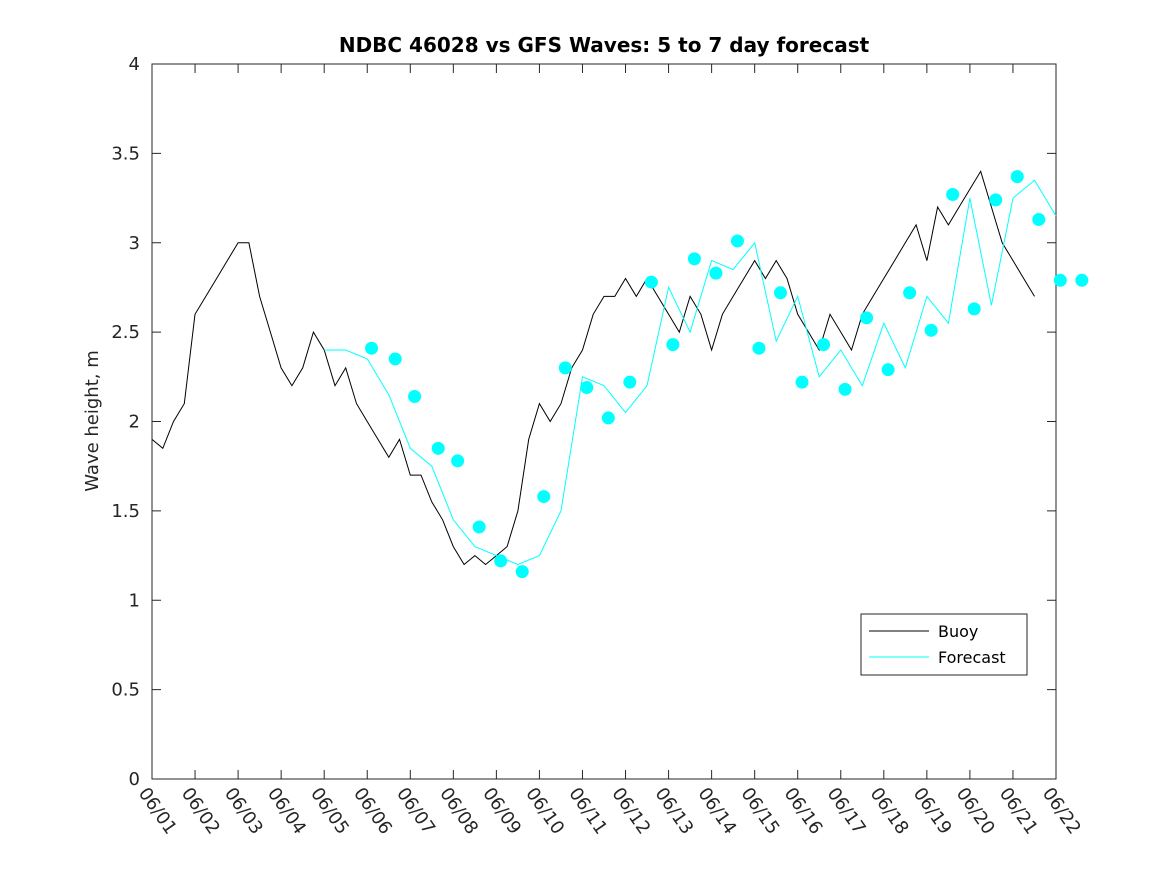  Describe the element at coordinates (134, 779) in the screenshot. I see `y-tick-label: 0` at that location.